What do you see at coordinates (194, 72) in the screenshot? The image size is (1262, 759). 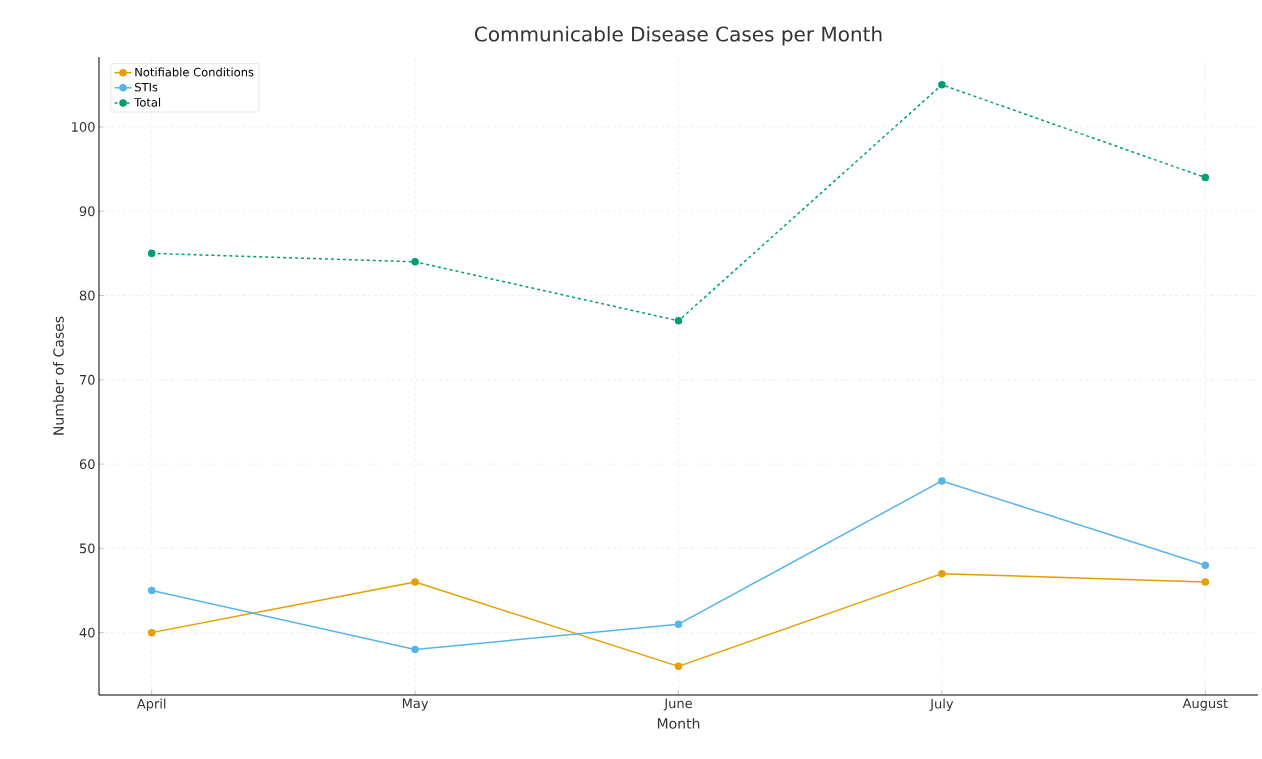 I see `legend-label: Notifiable Conditions` at bounding box center [194, 72].